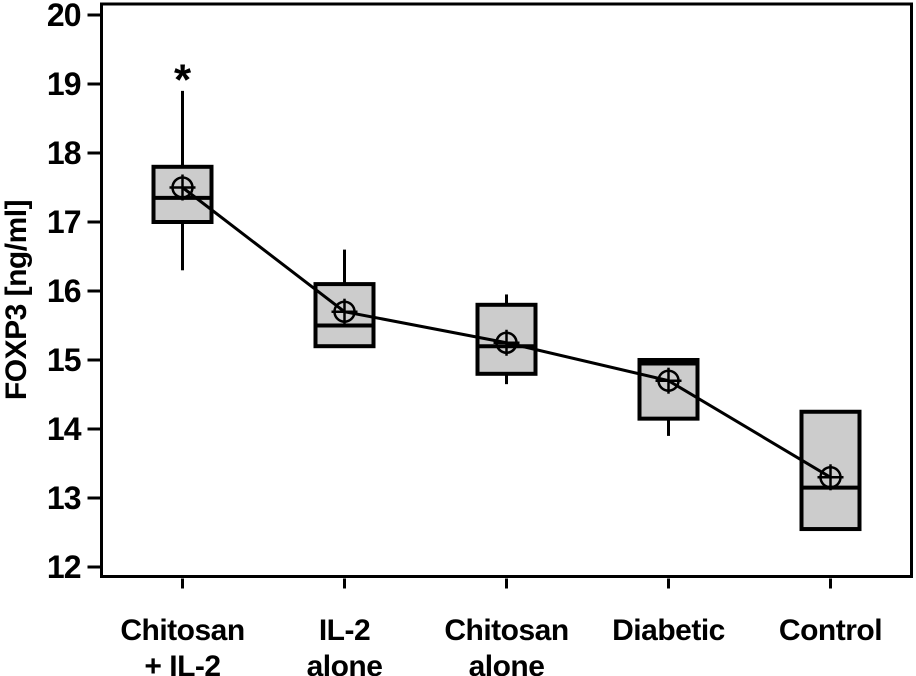 The height and width of the screenshot is (676, 916). I want to click on y-tick-label: 12, so click(64, 567).